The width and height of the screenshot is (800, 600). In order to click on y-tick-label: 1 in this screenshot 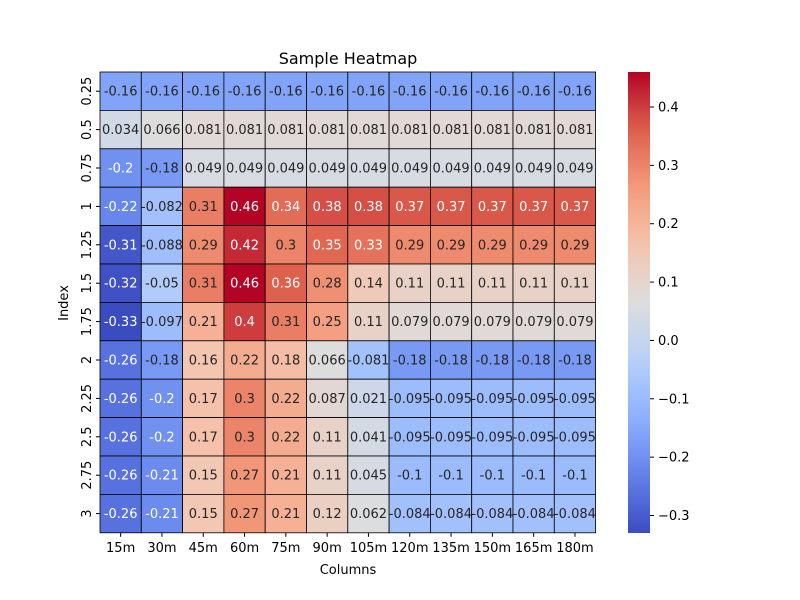, I will do `click(87, 206)`.